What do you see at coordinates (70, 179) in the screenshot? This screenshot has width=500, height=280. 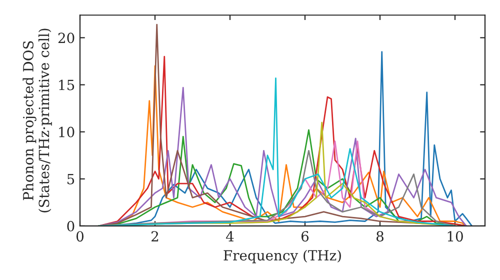 I see `y-tick-label: 5` at bounding box center [70, 179].